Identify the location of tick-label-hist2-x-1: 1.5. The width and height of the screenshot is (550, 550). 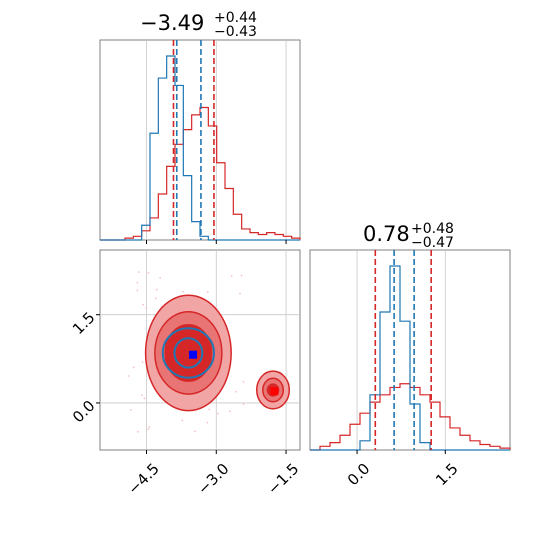
(447, 475).